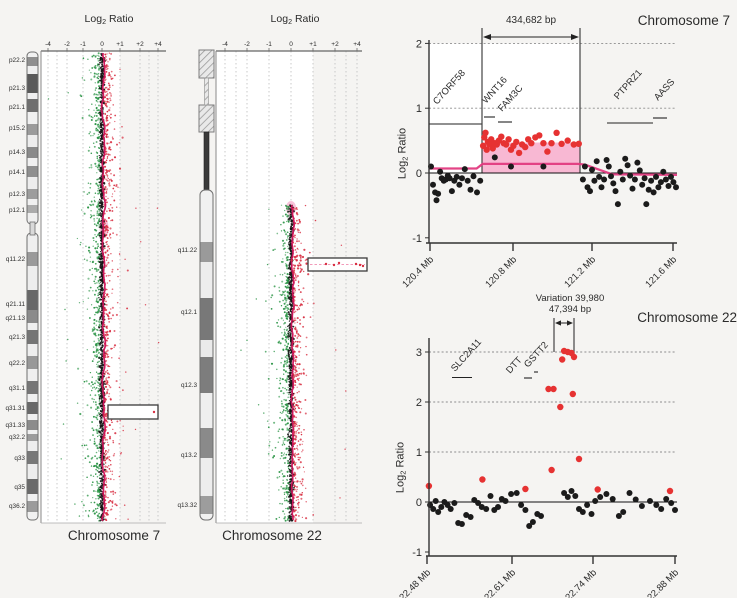 Image resolution: width=737 pixels, height=598 pixels. I want to click on cytoband-label: q36.2, so click(17, 506).